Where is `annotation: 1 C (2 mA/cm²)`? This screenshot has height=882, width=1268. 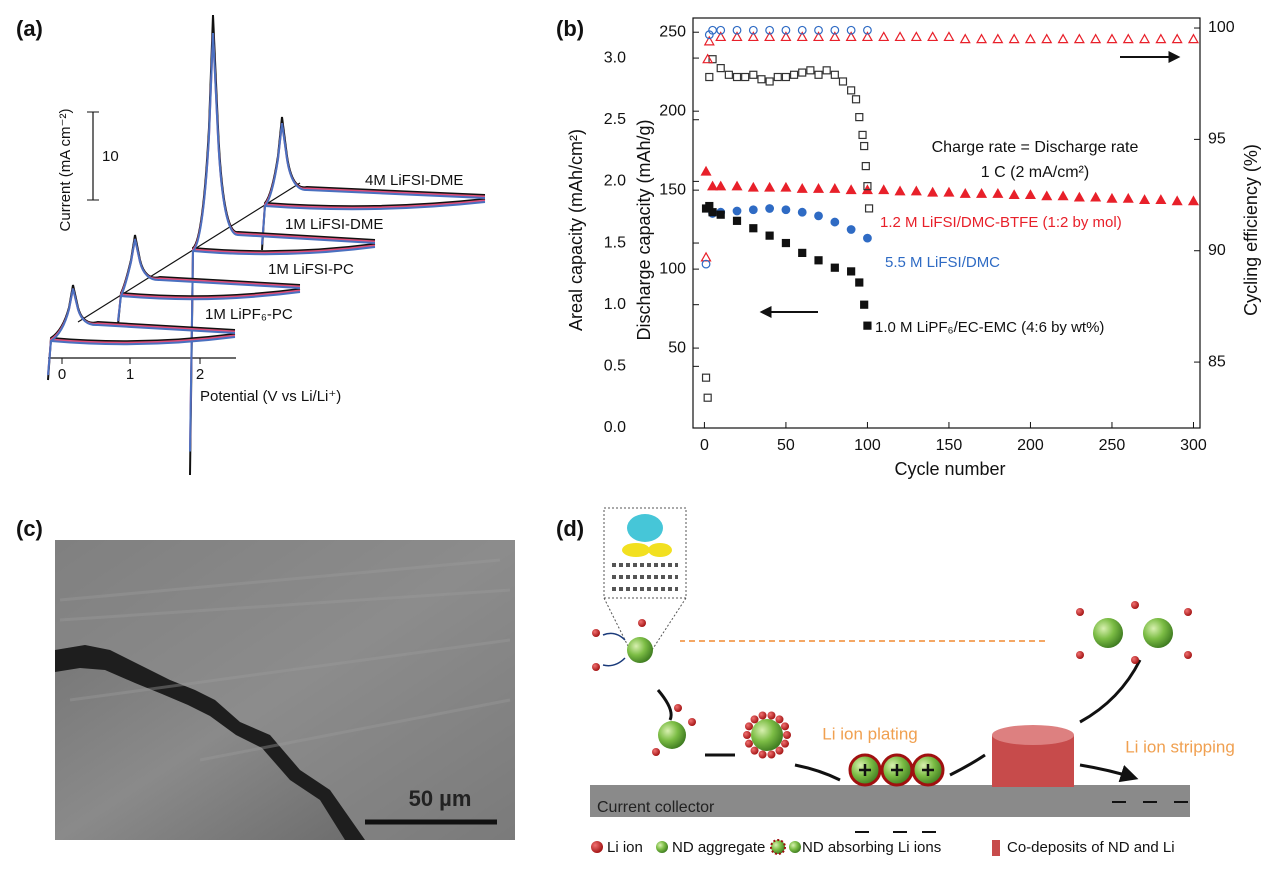
annotation: 1 C (2 mA/cm²) is located at coordinates (1035, 172).